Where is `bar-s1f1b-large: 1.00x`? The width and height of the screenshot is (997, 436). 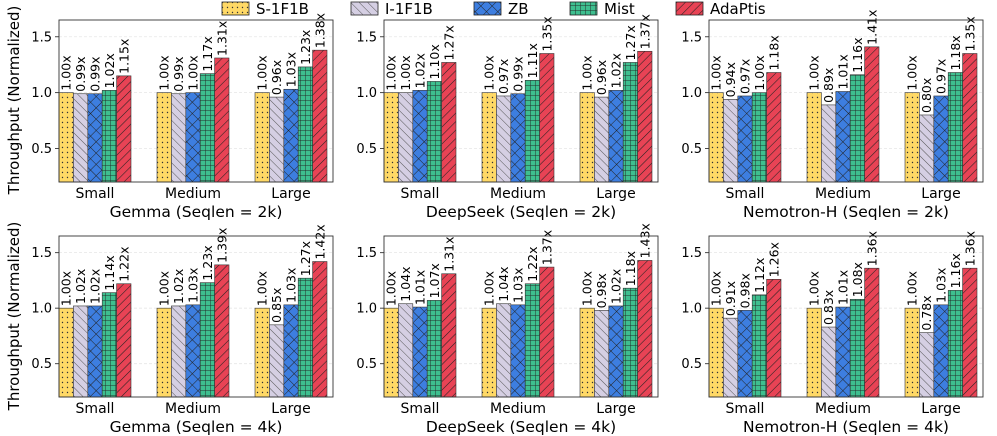
bar-s1f1b-large: 1.00x is located at coordinates (587, 119).